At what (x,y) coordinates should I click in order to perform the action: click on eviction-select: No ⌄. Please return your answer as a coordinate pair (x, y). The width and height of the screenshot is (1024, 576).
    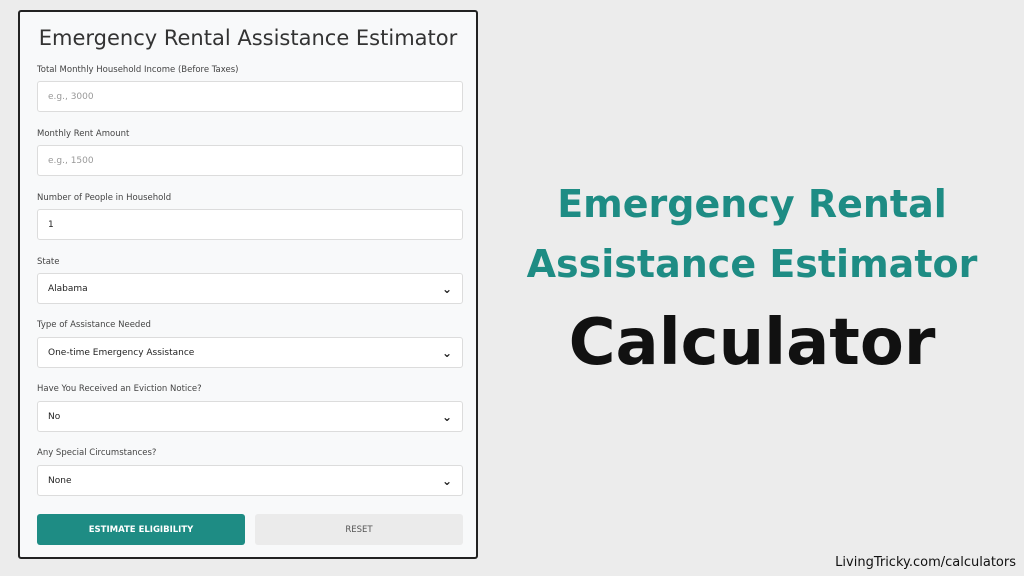
    Looking at the image, I should click on (250, 416).